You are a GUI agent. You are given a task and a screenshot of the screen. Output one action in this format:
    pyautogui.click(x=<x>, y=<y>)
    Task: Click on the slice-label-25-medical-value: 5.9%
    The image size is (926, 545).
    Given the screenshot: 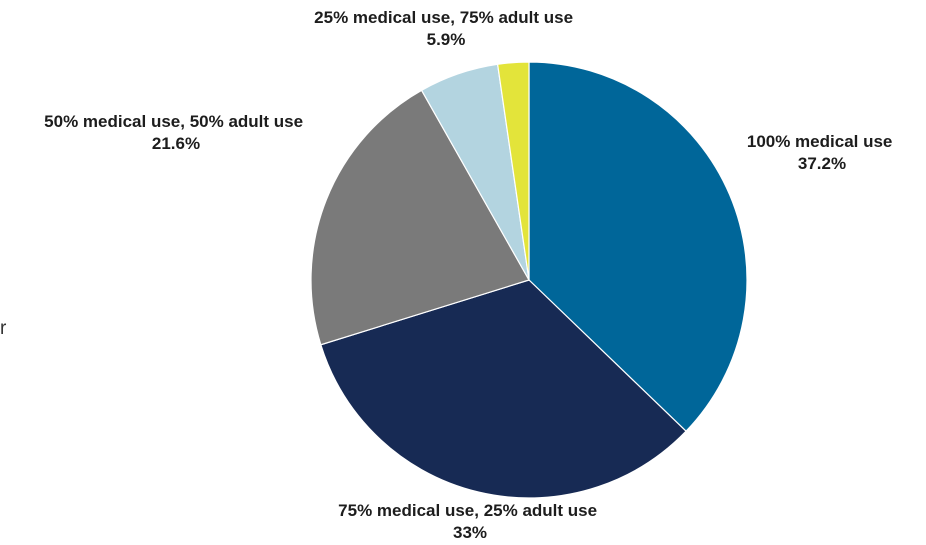 What is the action you would take?
    pyautogui.click(x=446, y=39)
    